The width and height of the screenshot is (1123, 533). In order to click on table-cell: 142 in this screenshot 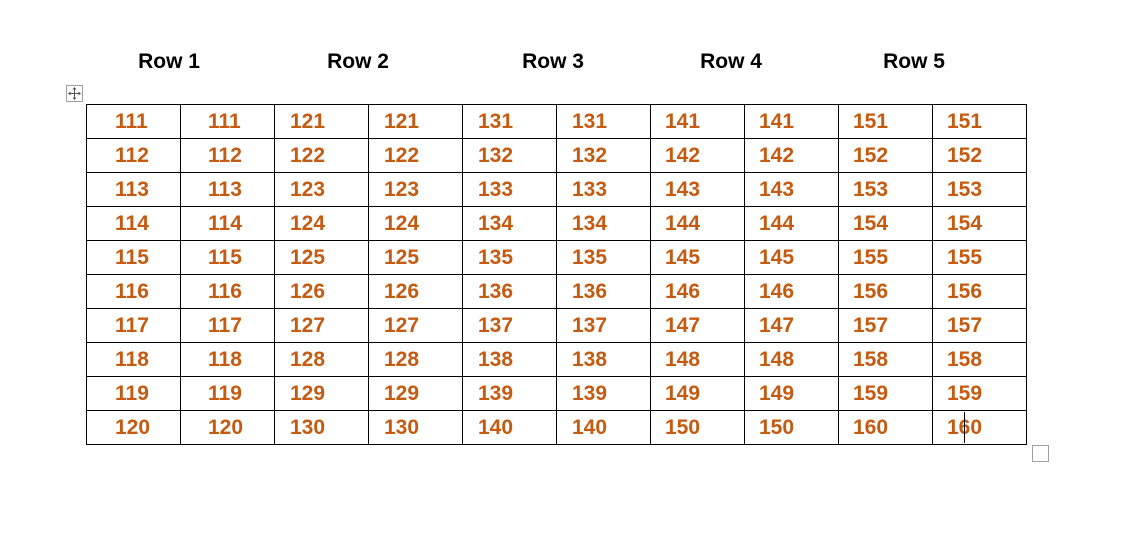, I will do `click(791, 155)`.